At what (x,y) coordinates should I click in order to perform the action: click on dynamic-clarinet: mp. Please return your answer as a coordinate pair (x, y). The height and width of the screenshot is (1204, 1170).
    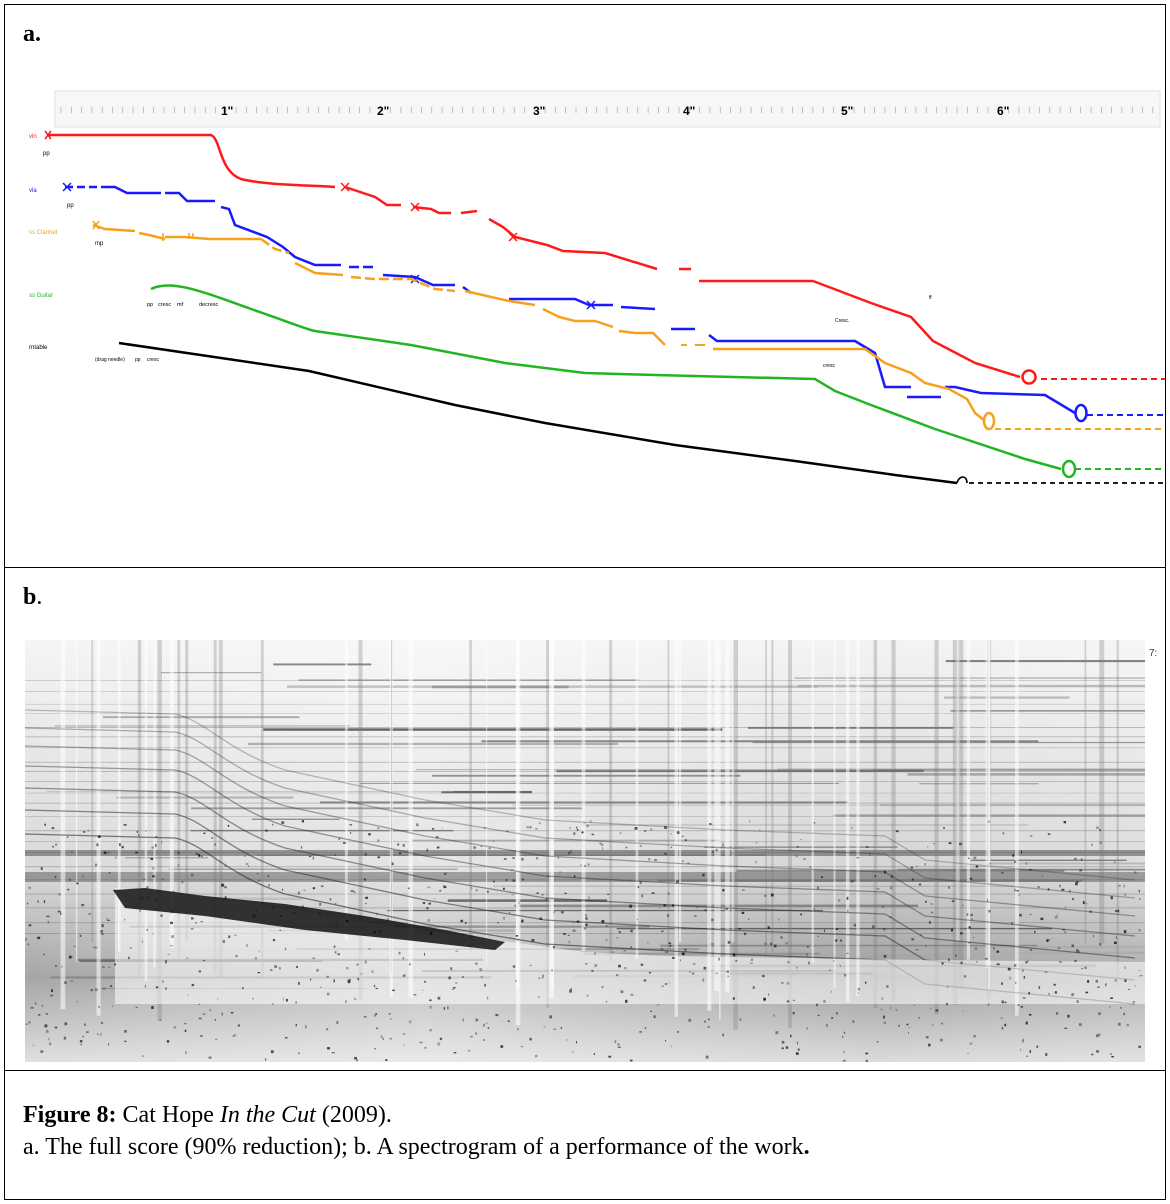
    Looking at the image, I should click on (99, 244).